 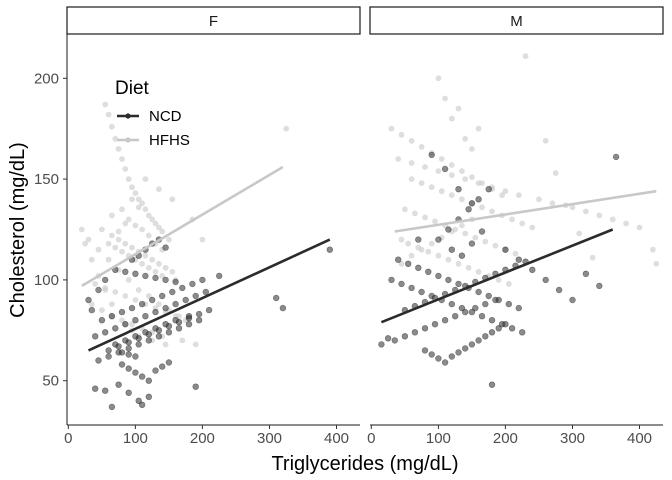 What do you see at coordinates (46, 78) in the screenshot?
I see `y-tick-label: 200` at bounding box center [46, 78].